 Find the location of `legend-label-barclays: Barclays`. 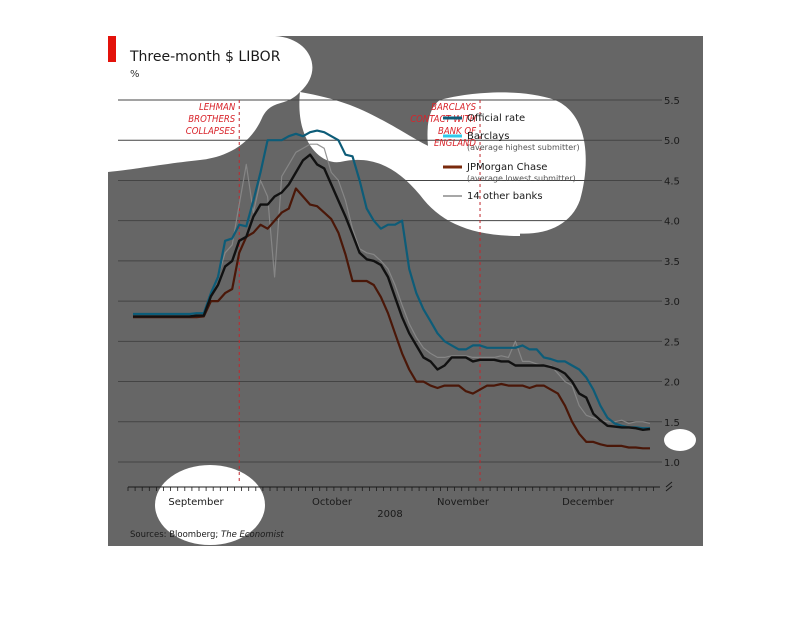

legend-label-barclays: Barclays is located at coordinates (488, 136).